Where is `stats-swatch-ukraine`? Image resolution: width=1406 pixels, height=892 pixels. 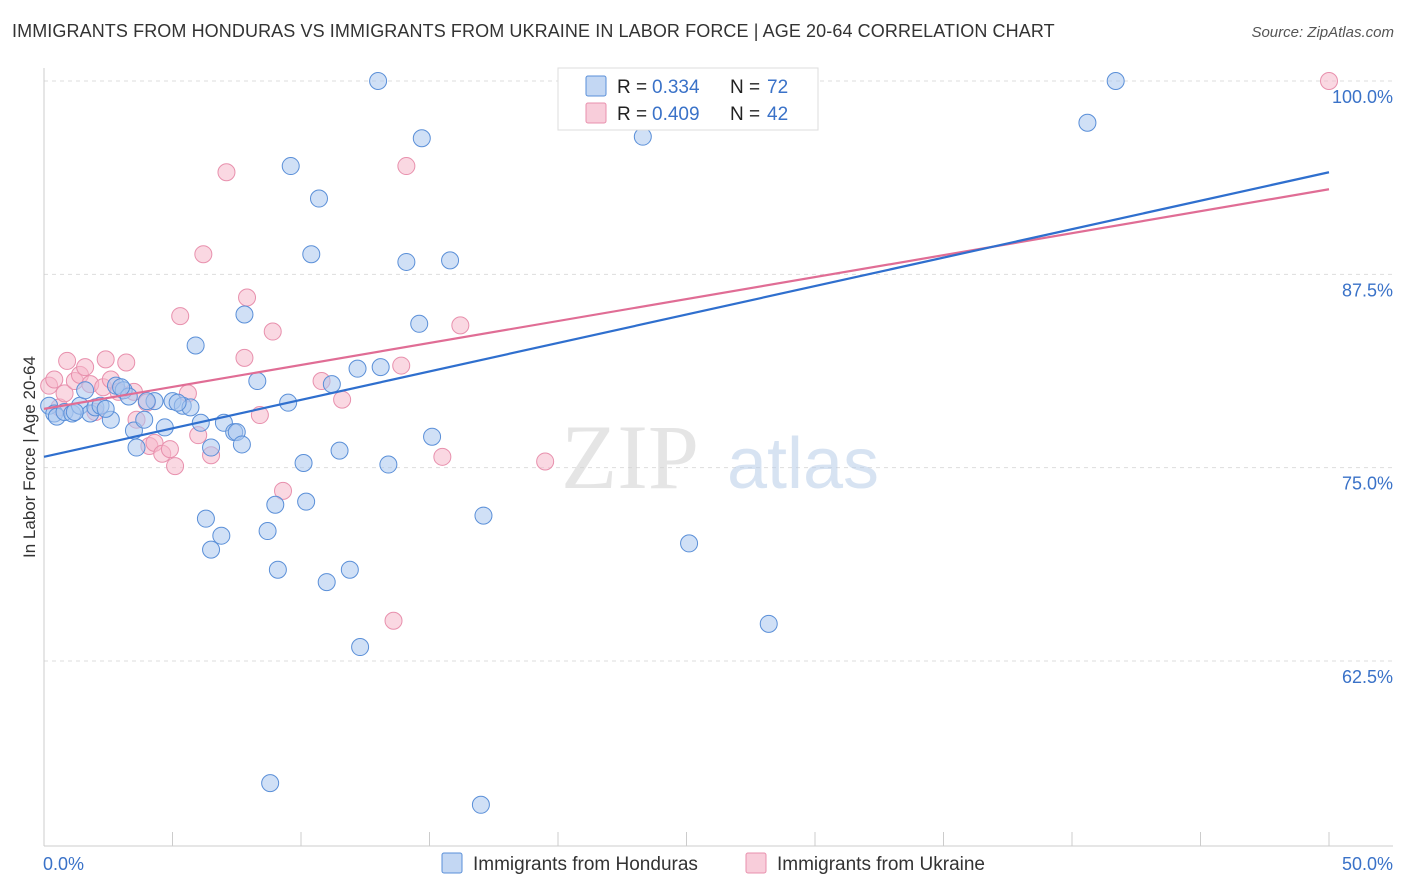 stats-swatch-ukraine is located at coordinates (596, 113).